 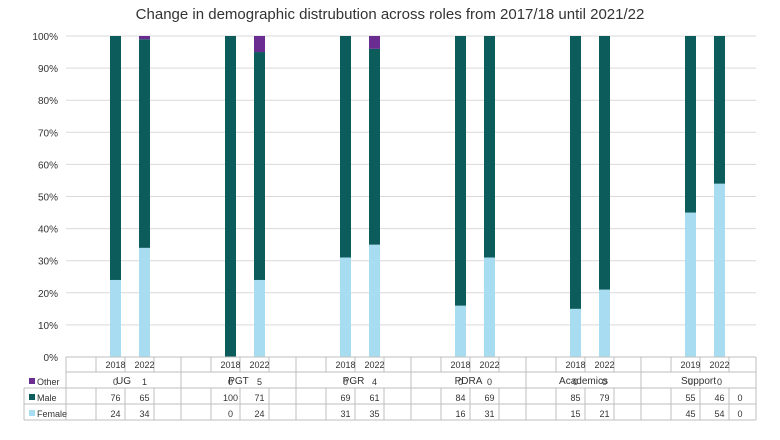 I want to click on legend-swatch-female, so click(x=32, y=413).